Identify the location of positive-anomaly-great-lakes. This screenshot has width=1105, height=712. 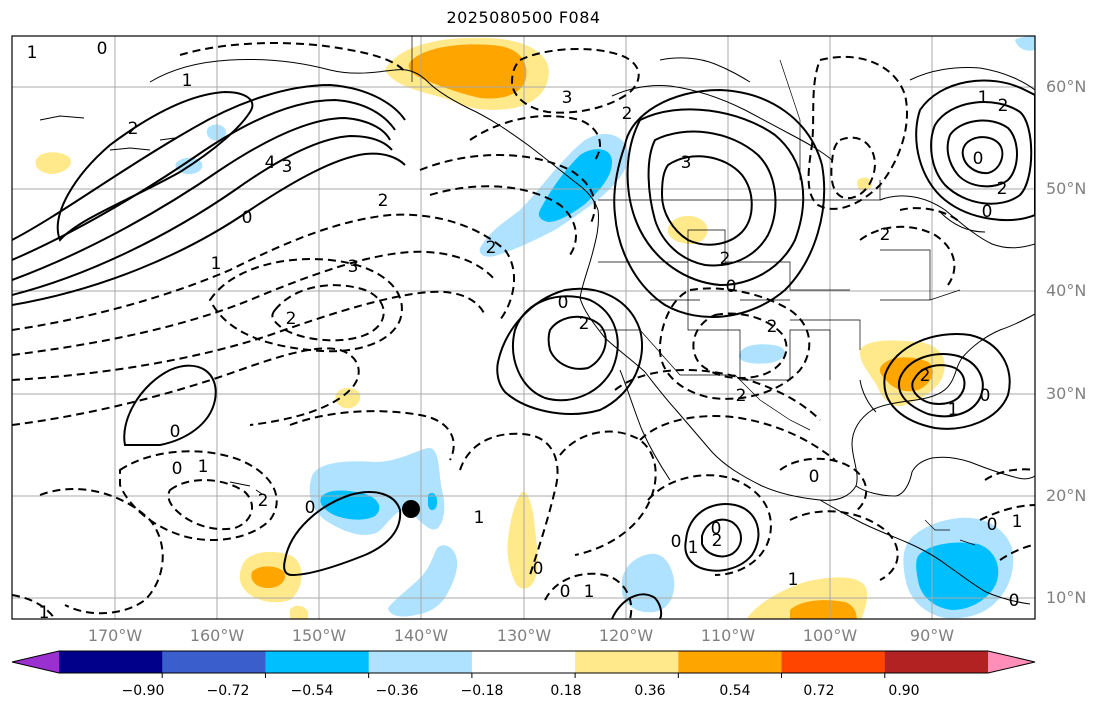
(865, 184).